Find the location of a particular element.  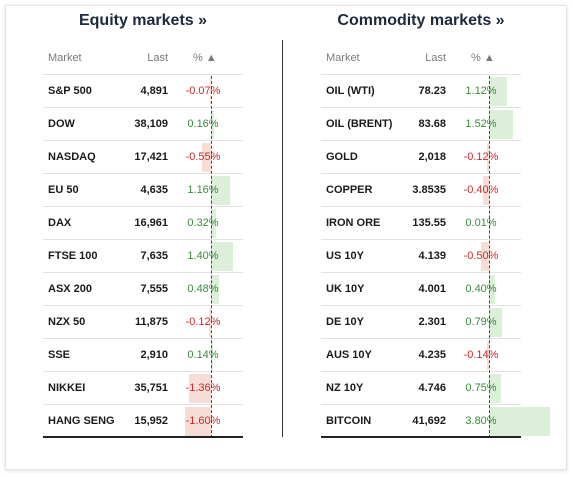

market-name: US 10Y is located at coordinates (345, 256).